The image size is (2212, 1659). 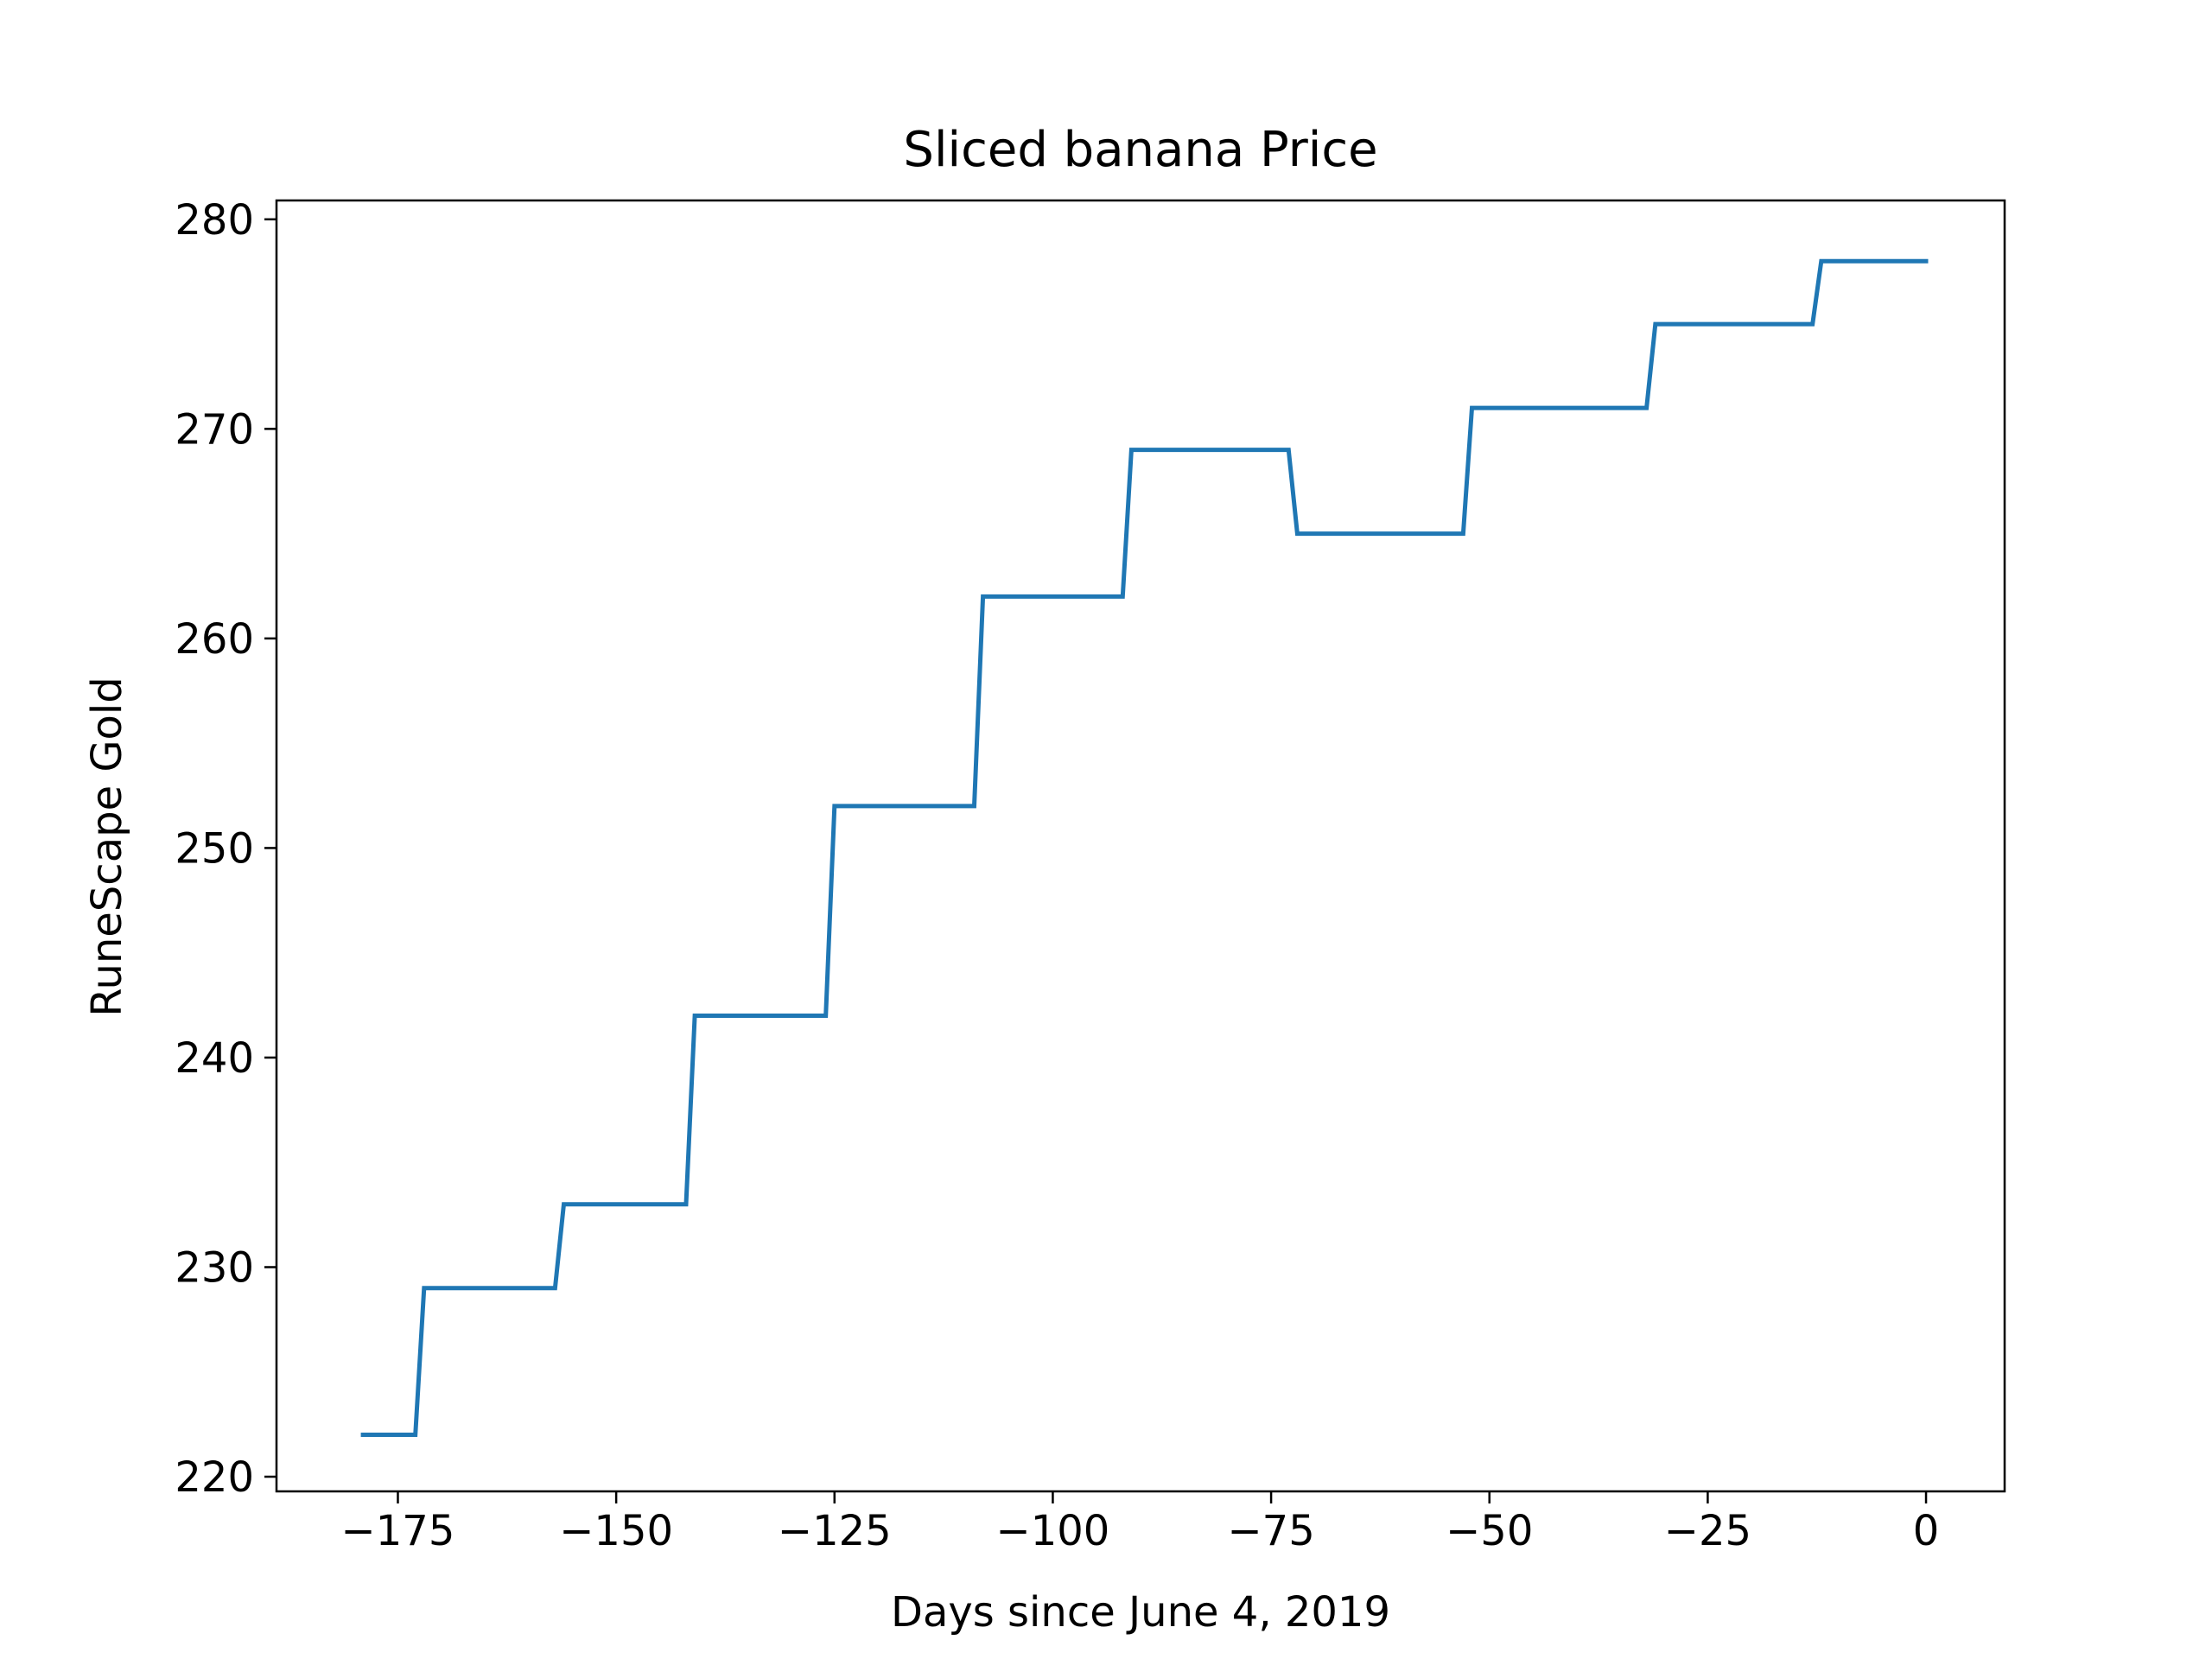 I want to click on y-tick-label: 270, so click(x=214, y=429).